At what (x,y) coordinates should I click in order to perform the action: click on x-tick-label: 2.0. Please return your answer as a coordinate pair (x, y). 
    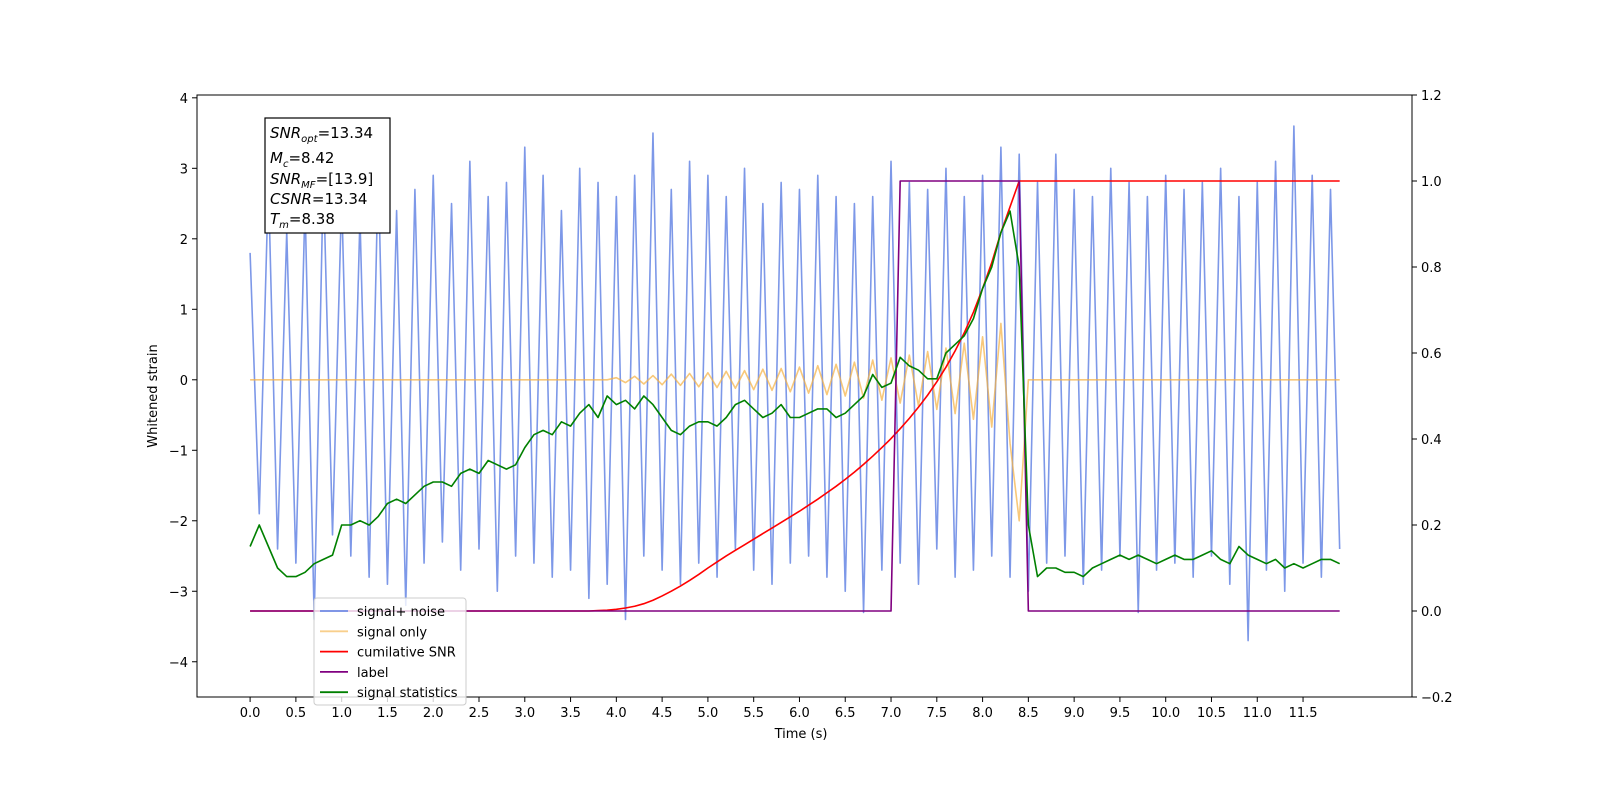
    Looking at the image, I should click on (433, 713).